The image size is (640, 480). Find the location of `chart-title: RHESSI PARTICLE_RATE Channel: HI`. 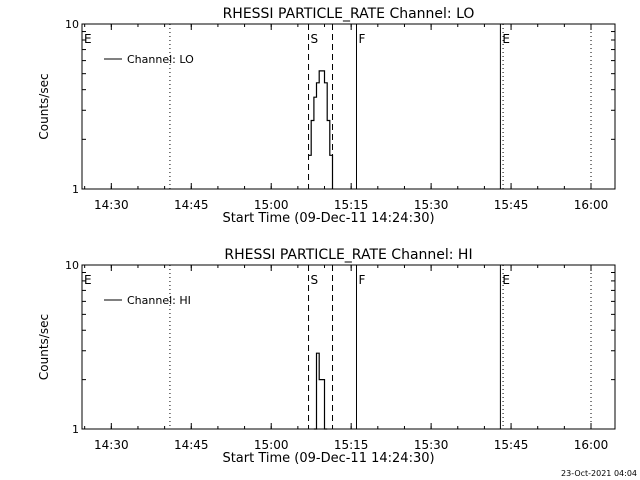

chart-title: RHESSI PARTICLE_RATE Channel: HI is located at coordinates (348, 255).